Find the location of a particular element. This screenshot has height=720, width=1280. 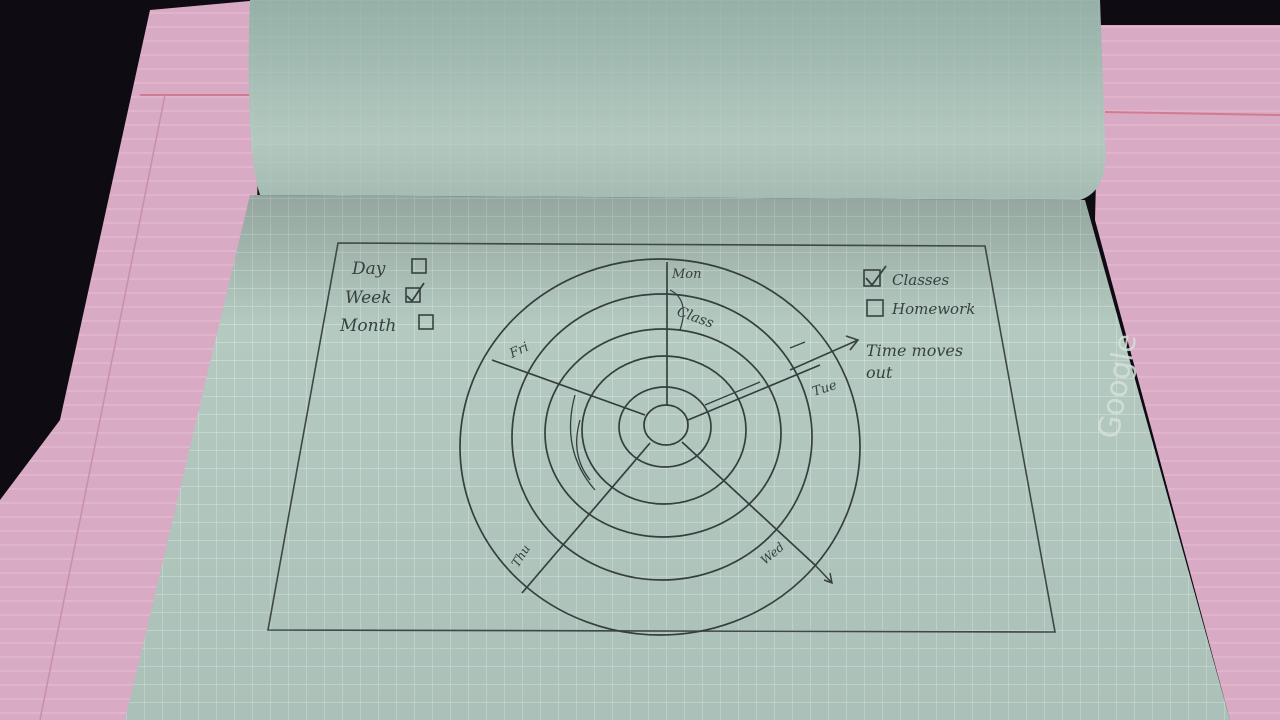

filter-option-homework-checkbox is located at coordinates (875, 308).